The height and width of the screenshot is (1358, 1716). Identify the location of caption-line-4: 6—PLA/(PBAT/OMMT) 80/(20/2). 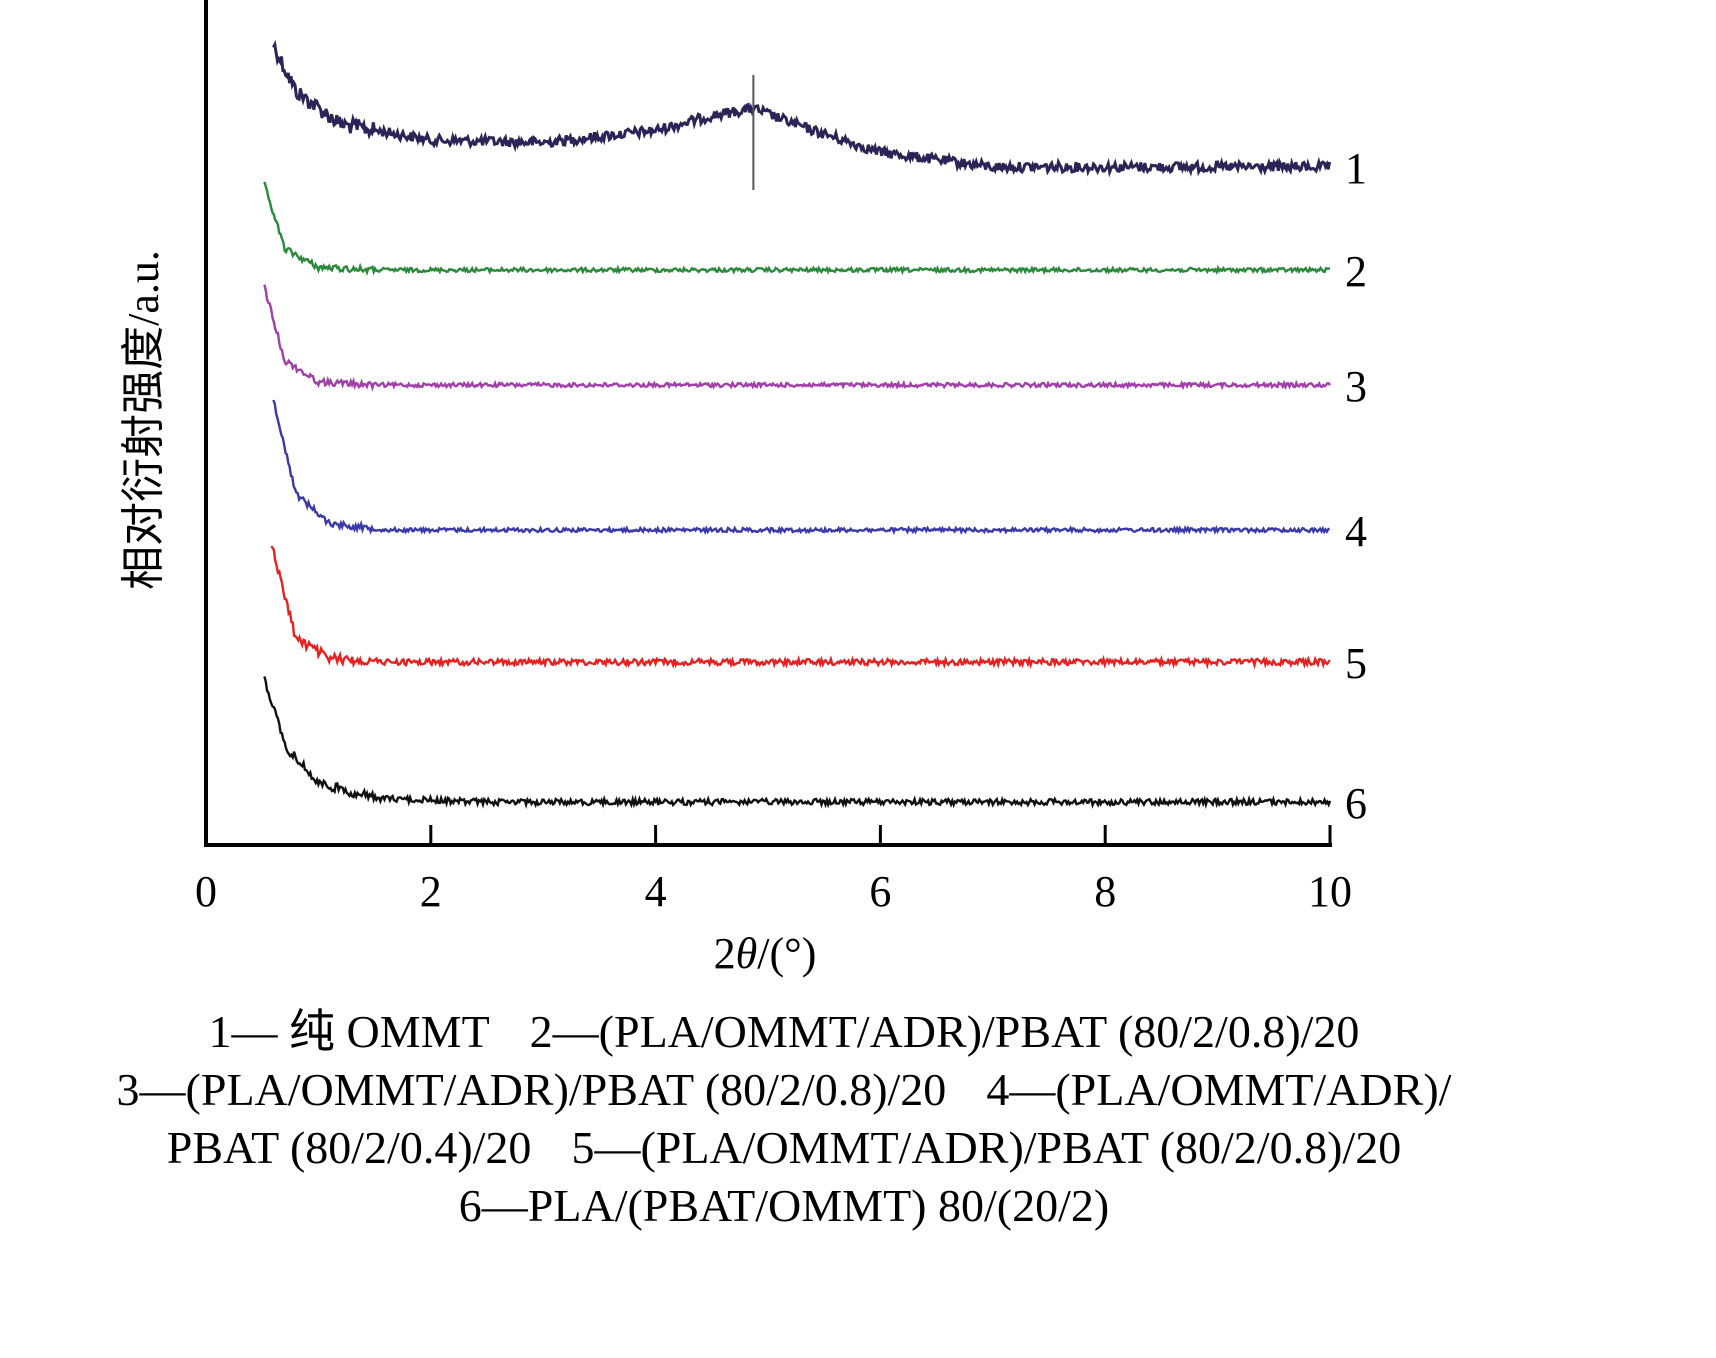
(784, 1206).